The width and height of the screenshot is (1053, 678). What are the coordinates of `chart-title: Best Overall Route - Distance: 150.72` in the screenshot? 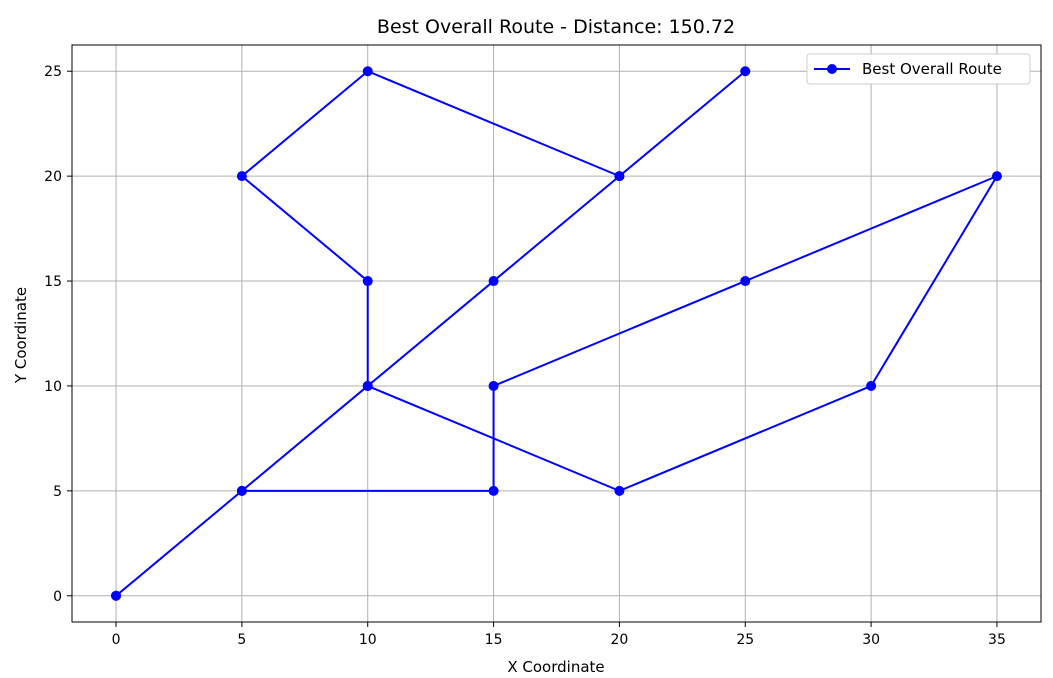 It's located at (556, 27).